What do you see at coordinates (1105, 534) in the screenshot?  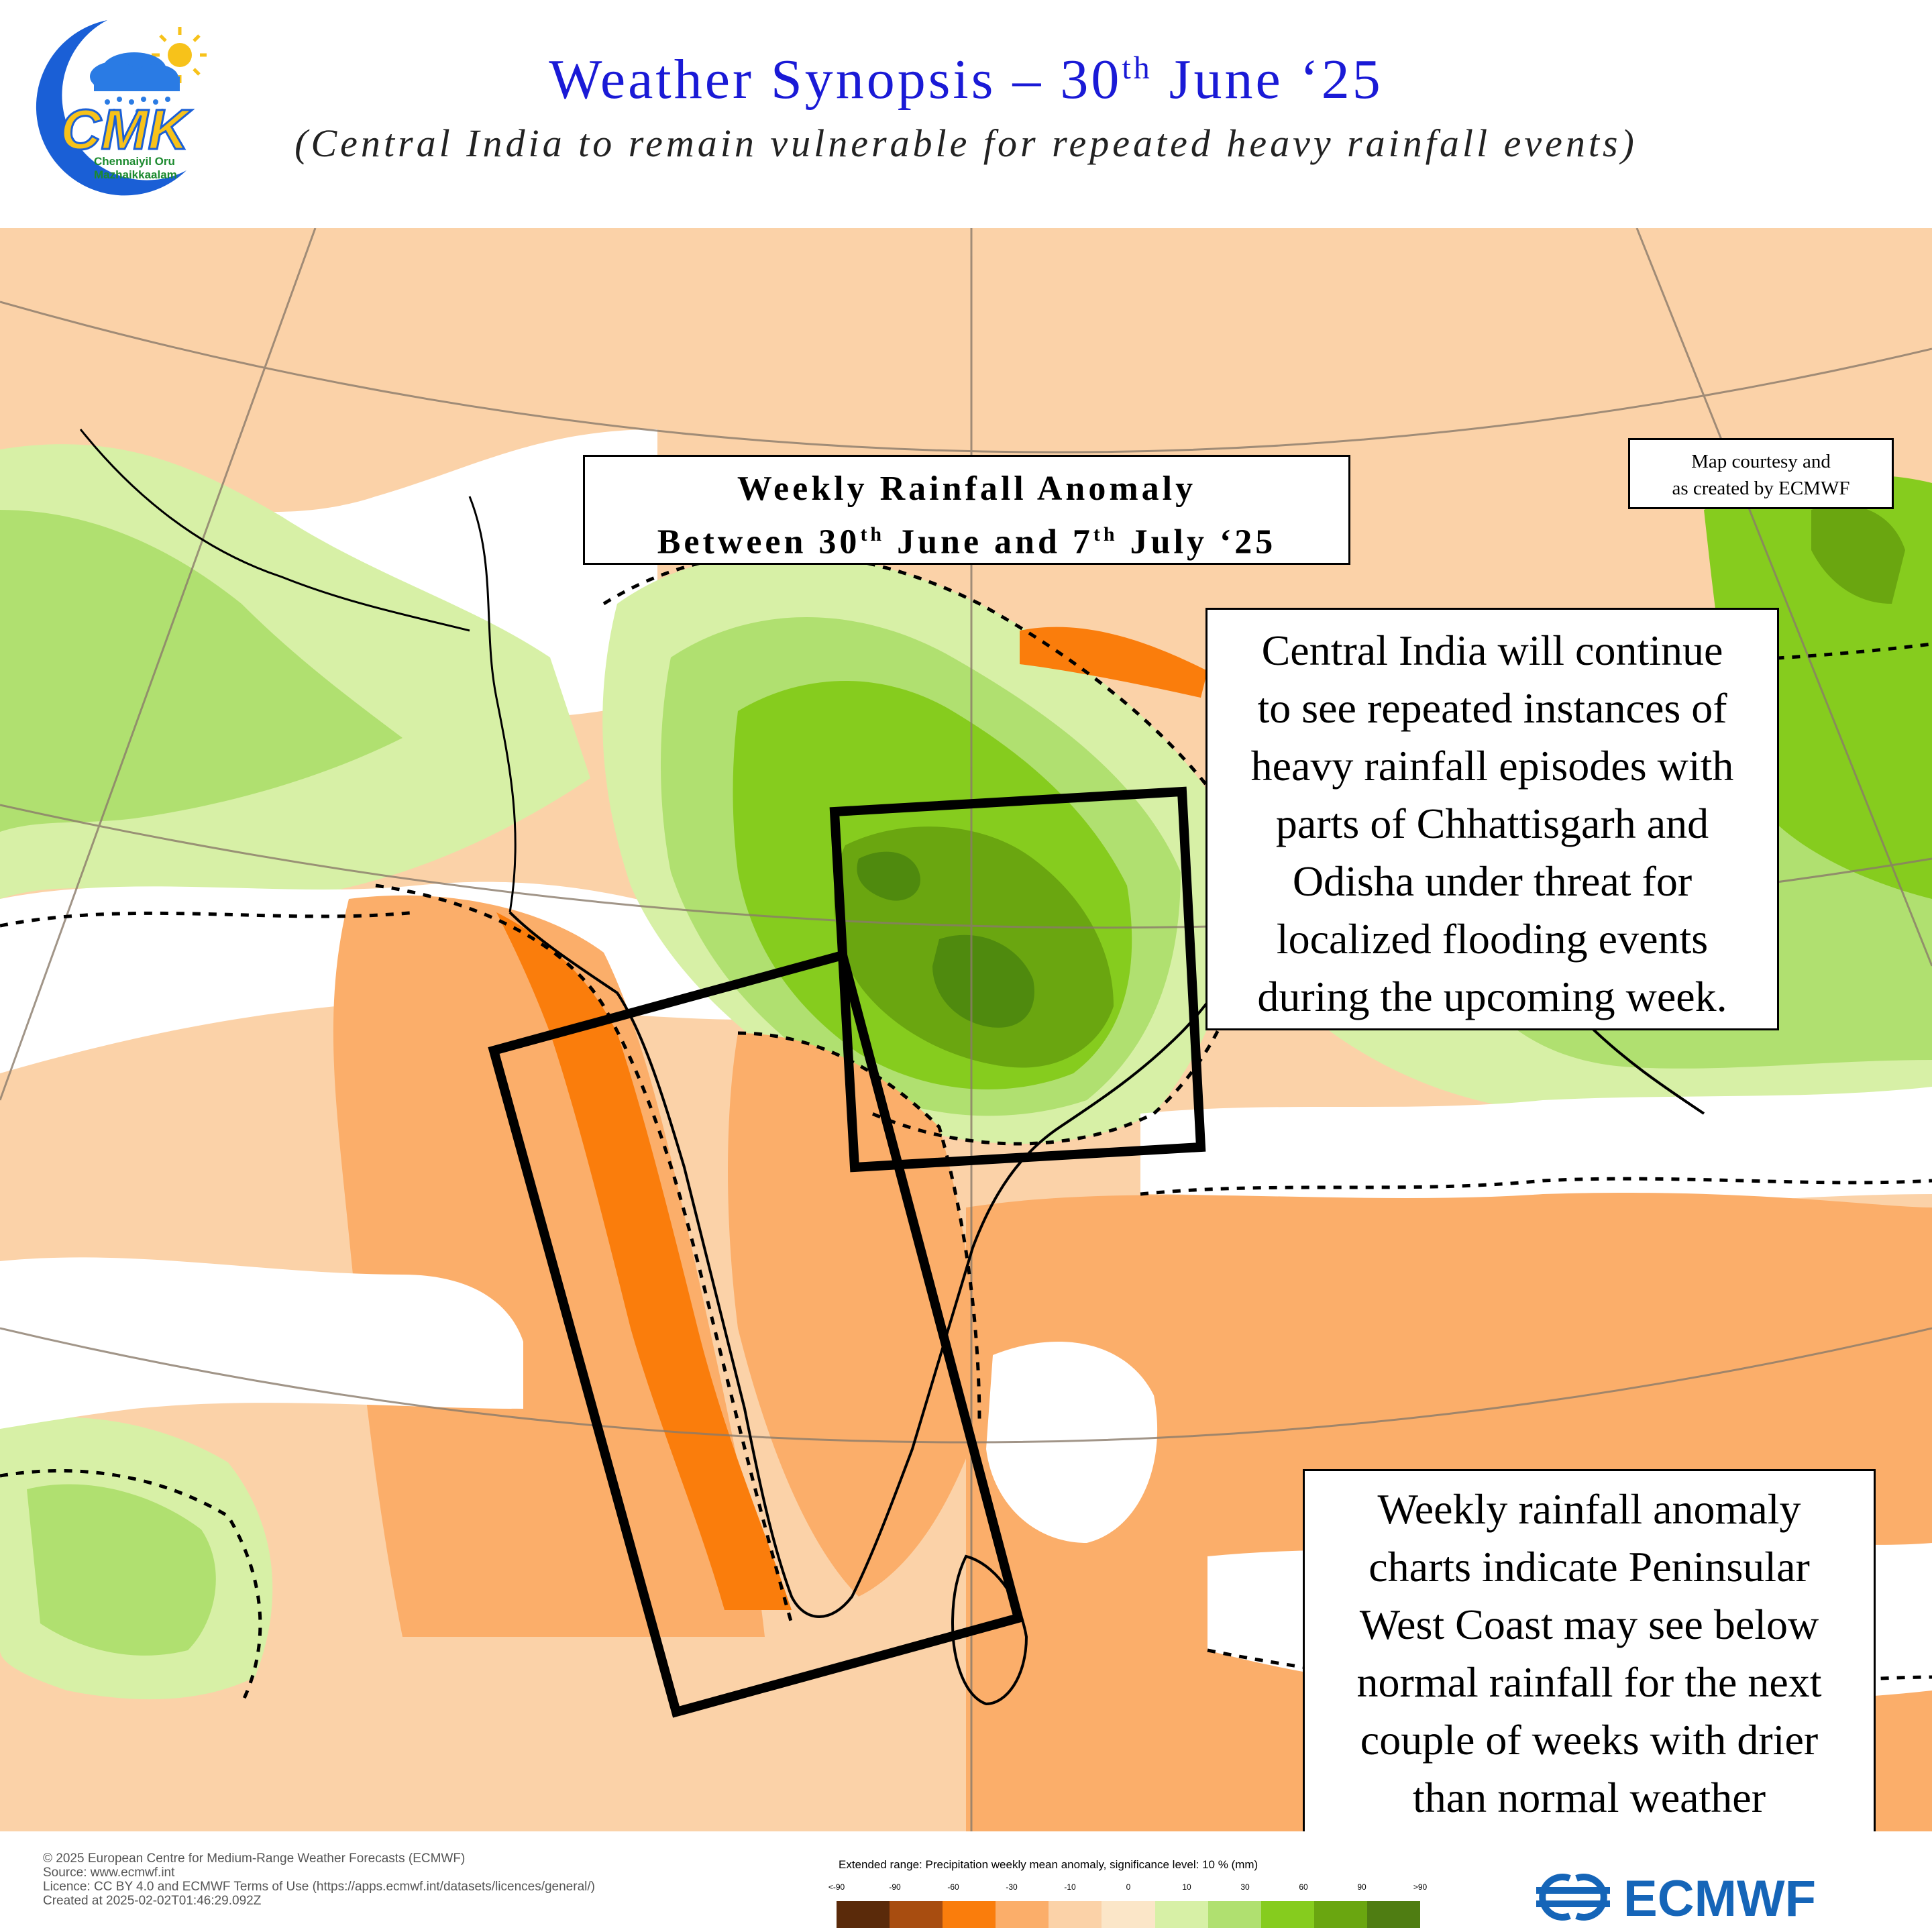 I see `anomaly-sup2: th` at bounding box center [1105, 534].